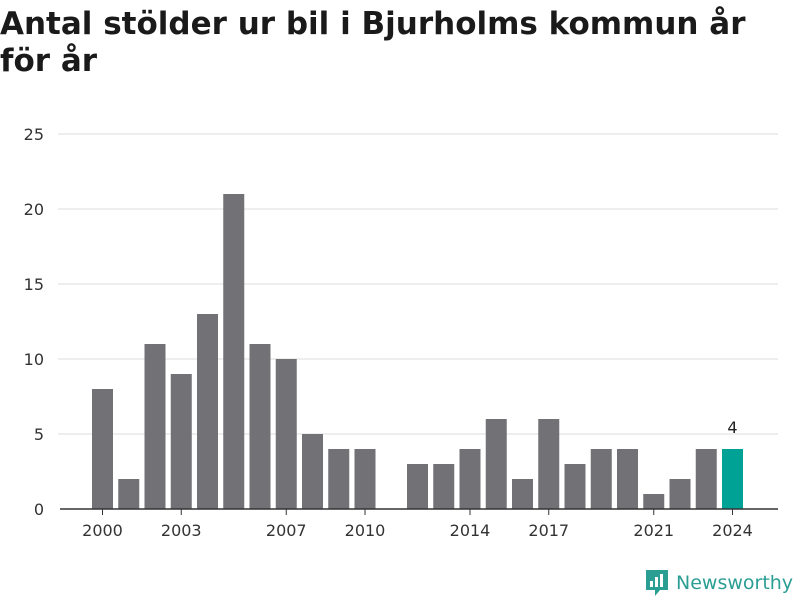 The height and width of the screenshot is (600, 800). What do you see at coordinates (549, 464) in the screenshot?
I see `bar-2017` at bounding box center [549, 464].